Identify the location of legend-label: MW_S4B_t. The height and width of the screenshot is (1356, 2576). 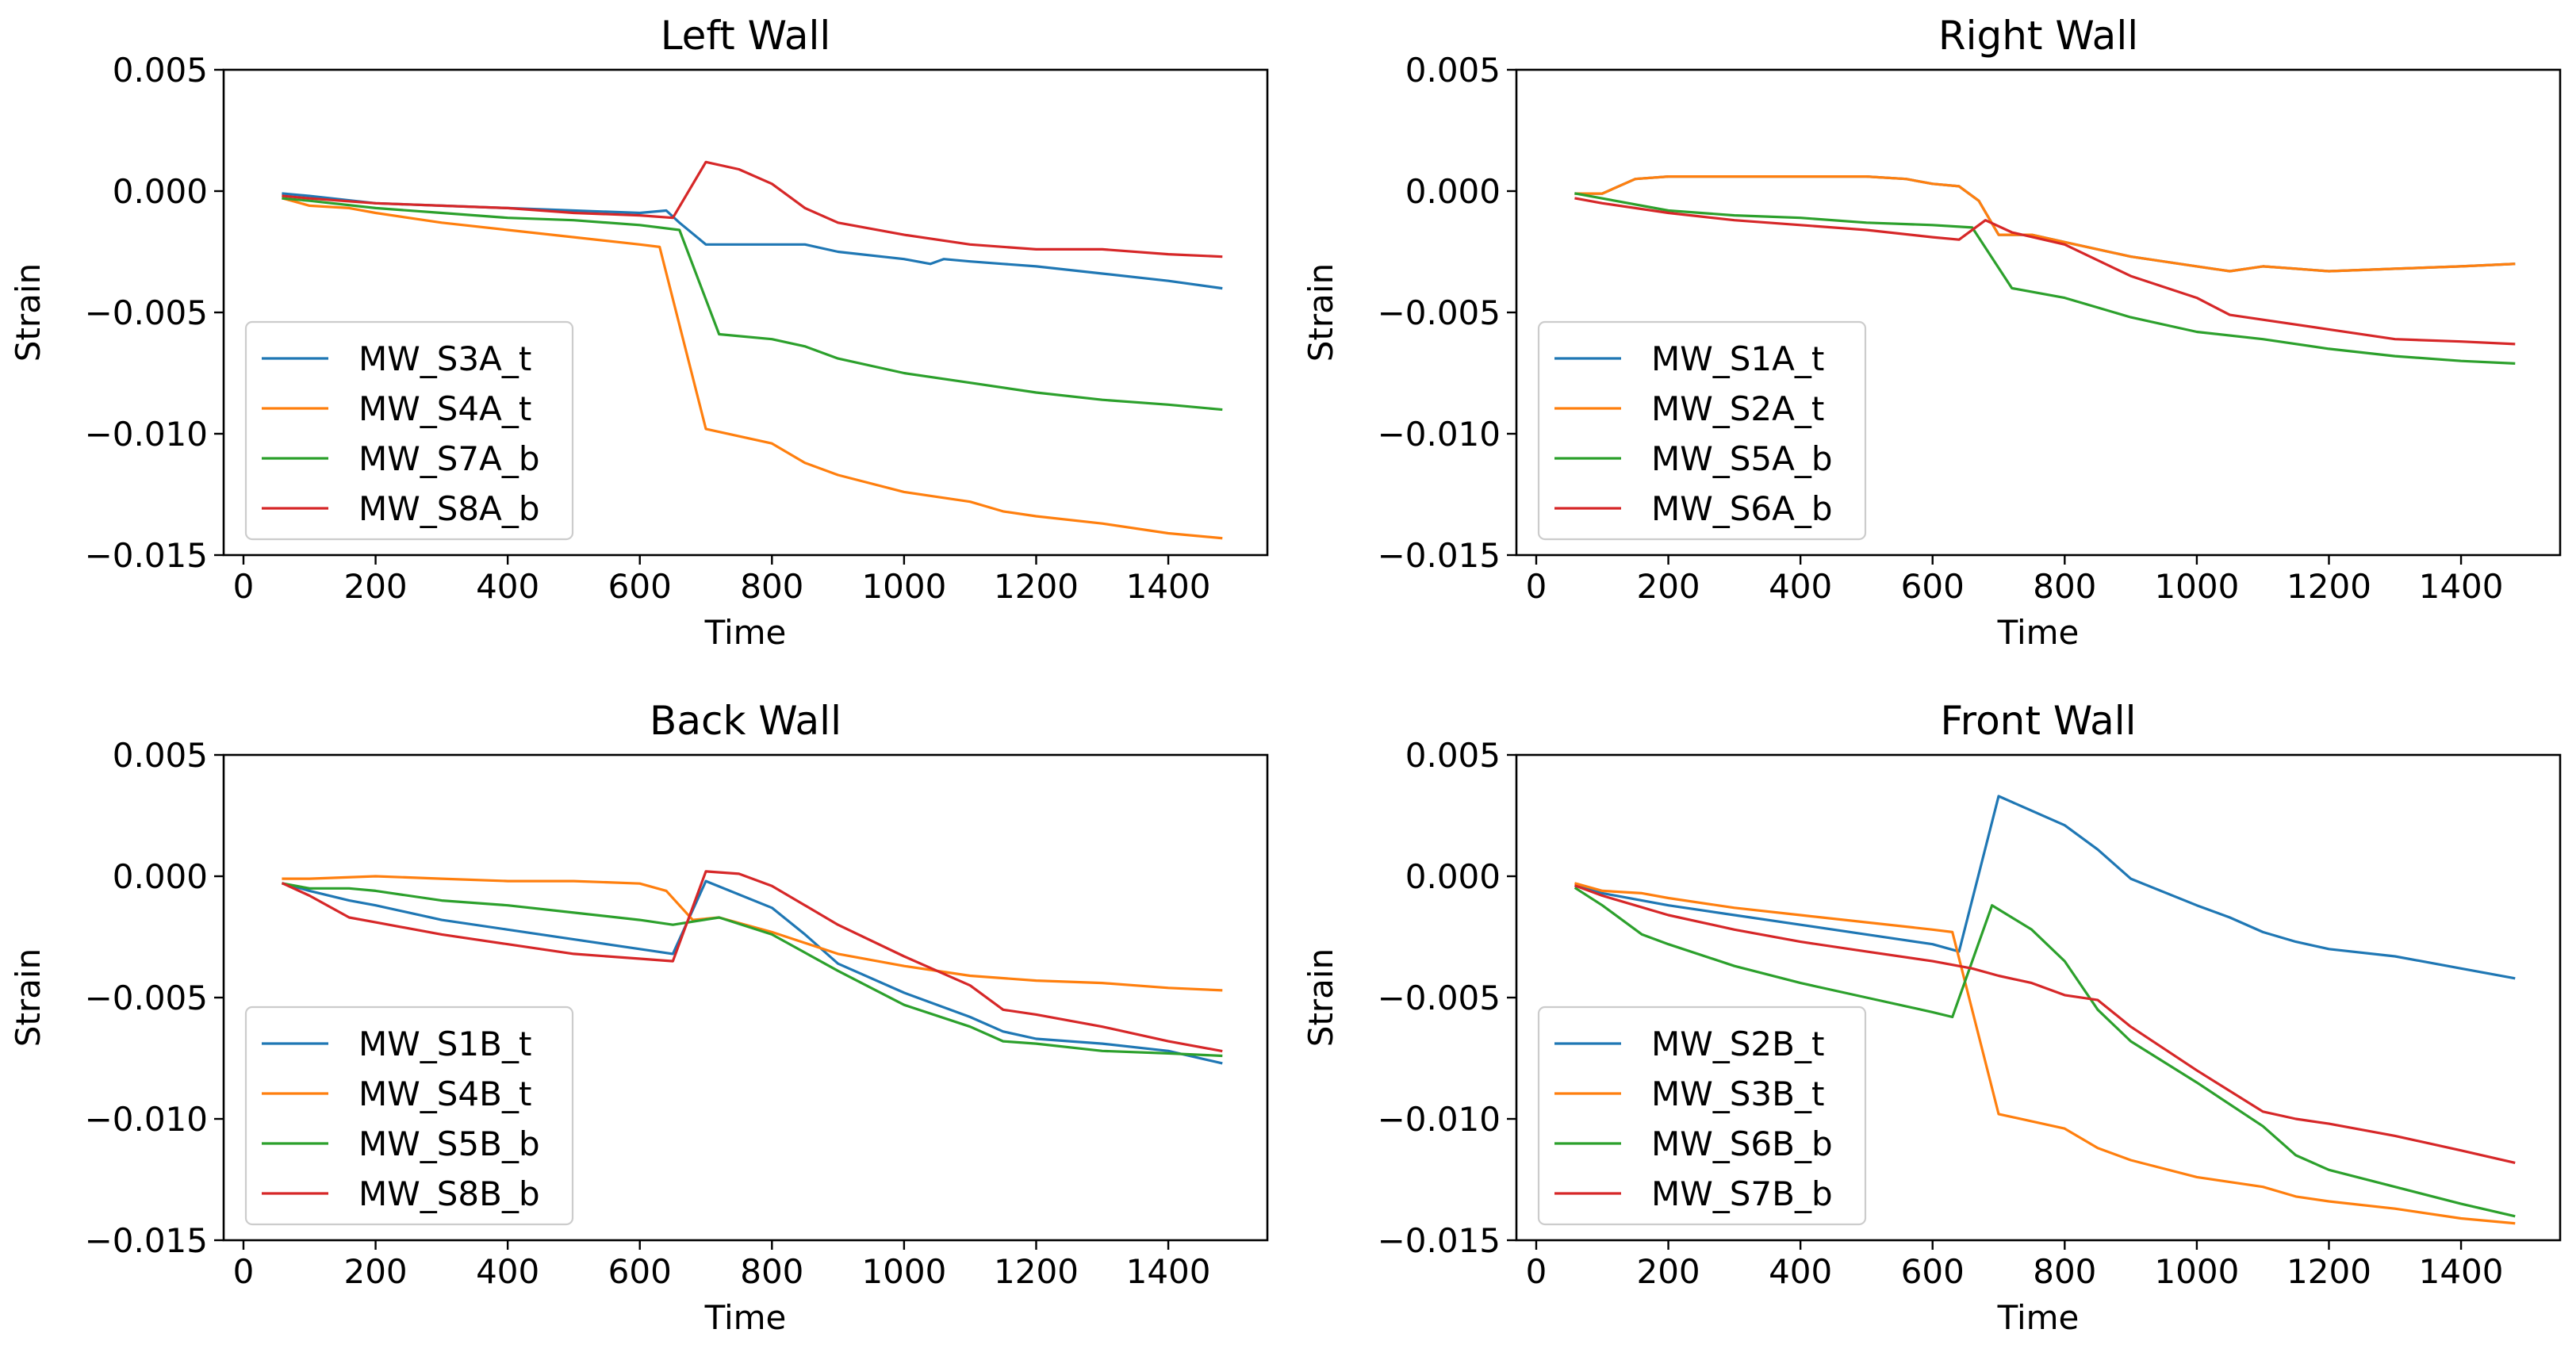
(445, 1093).